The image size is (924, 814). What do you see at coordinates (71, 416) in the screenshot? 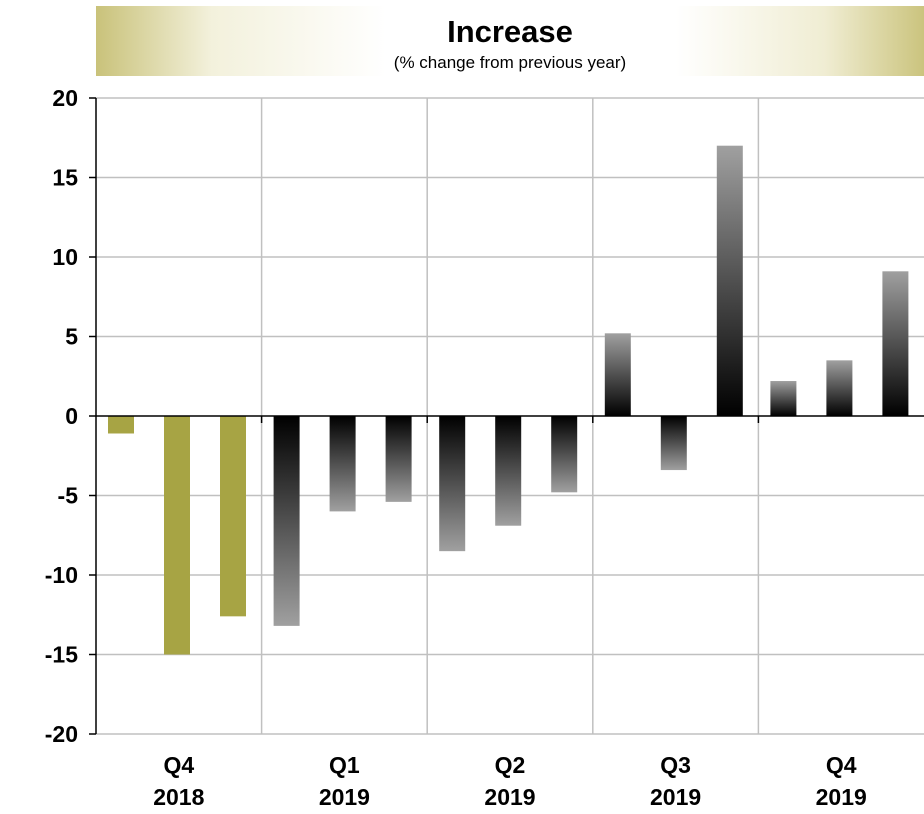
I see `y-tick-label: 0` at bounding box center [71, 416].